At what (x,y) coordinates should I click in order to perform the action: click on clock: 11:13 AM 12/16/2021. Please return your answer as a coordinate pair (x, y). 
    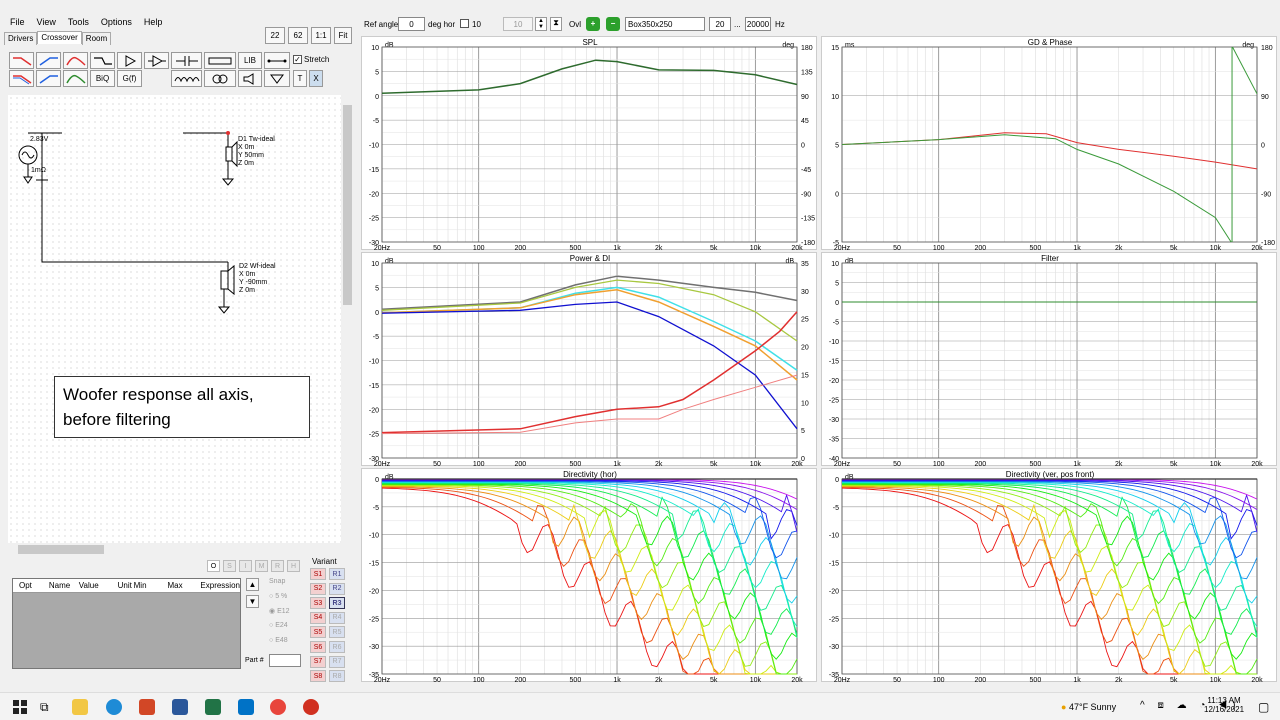
    Looking at the image, I should click on (1224, 705).